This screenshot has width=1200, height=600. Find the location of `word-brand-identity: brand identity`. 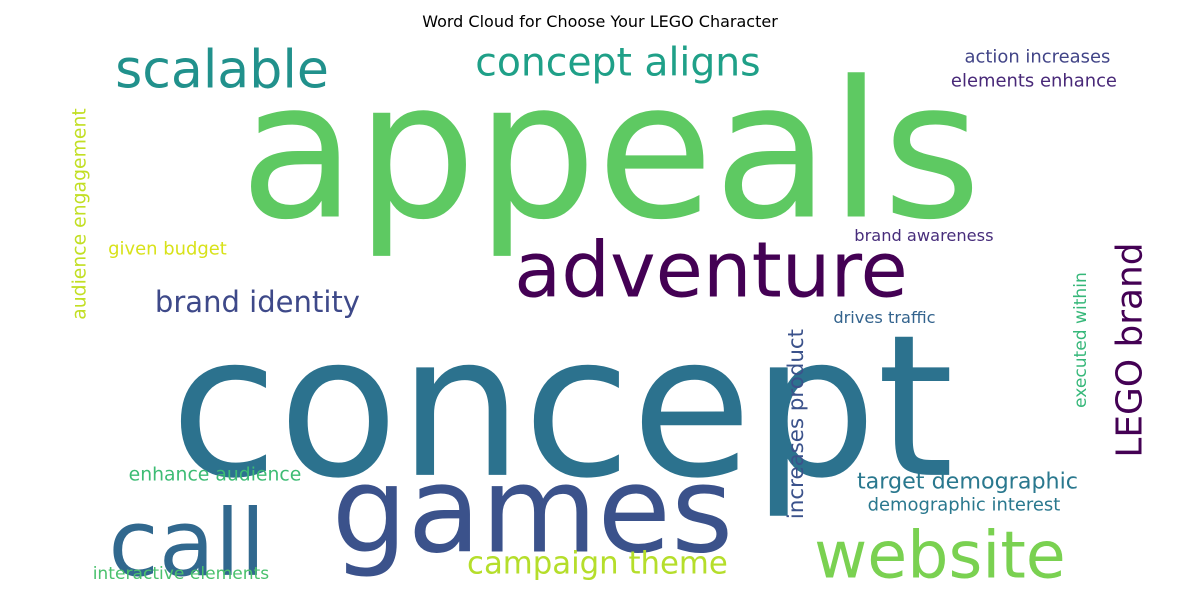

word-brand-identity: brand identity is located at coordinates (257, 302).